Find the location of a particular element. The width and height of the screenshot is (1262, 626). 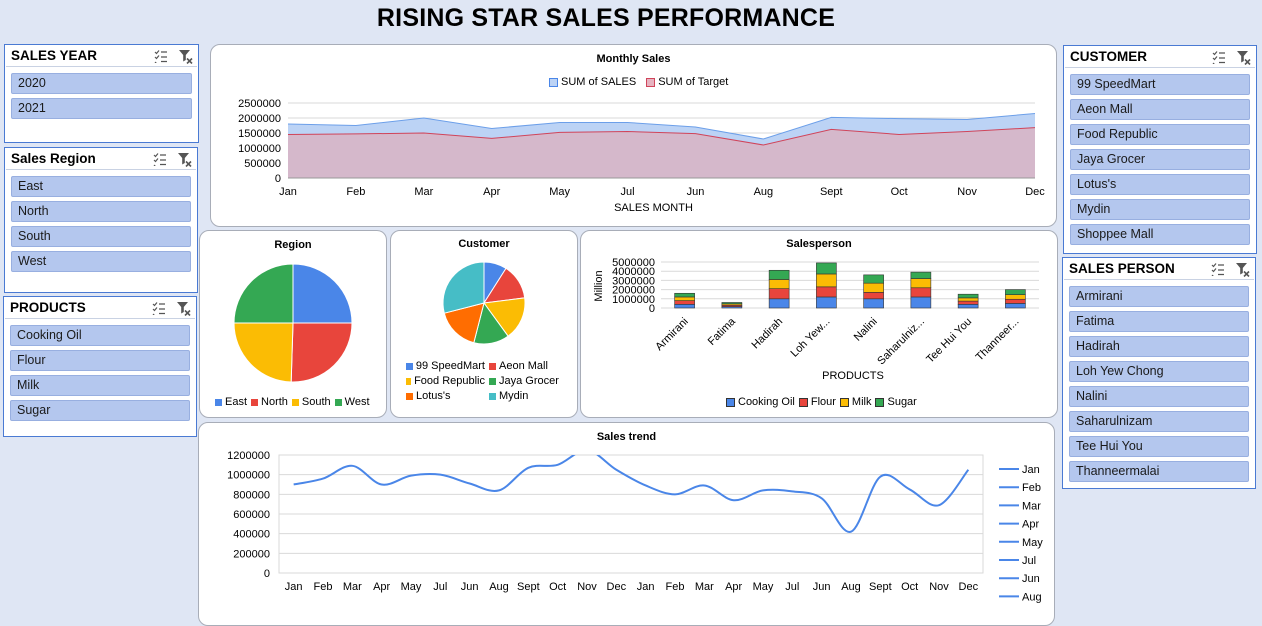

slicer-item: Saharulnizam is located at coordinates (1159, 421).